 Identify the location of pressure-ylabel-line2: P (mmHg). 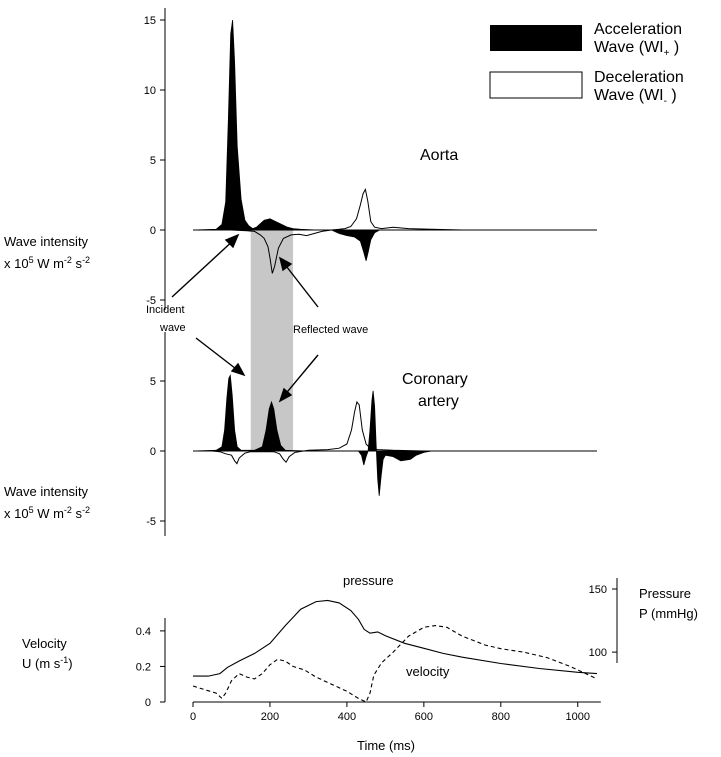
(668, 613).